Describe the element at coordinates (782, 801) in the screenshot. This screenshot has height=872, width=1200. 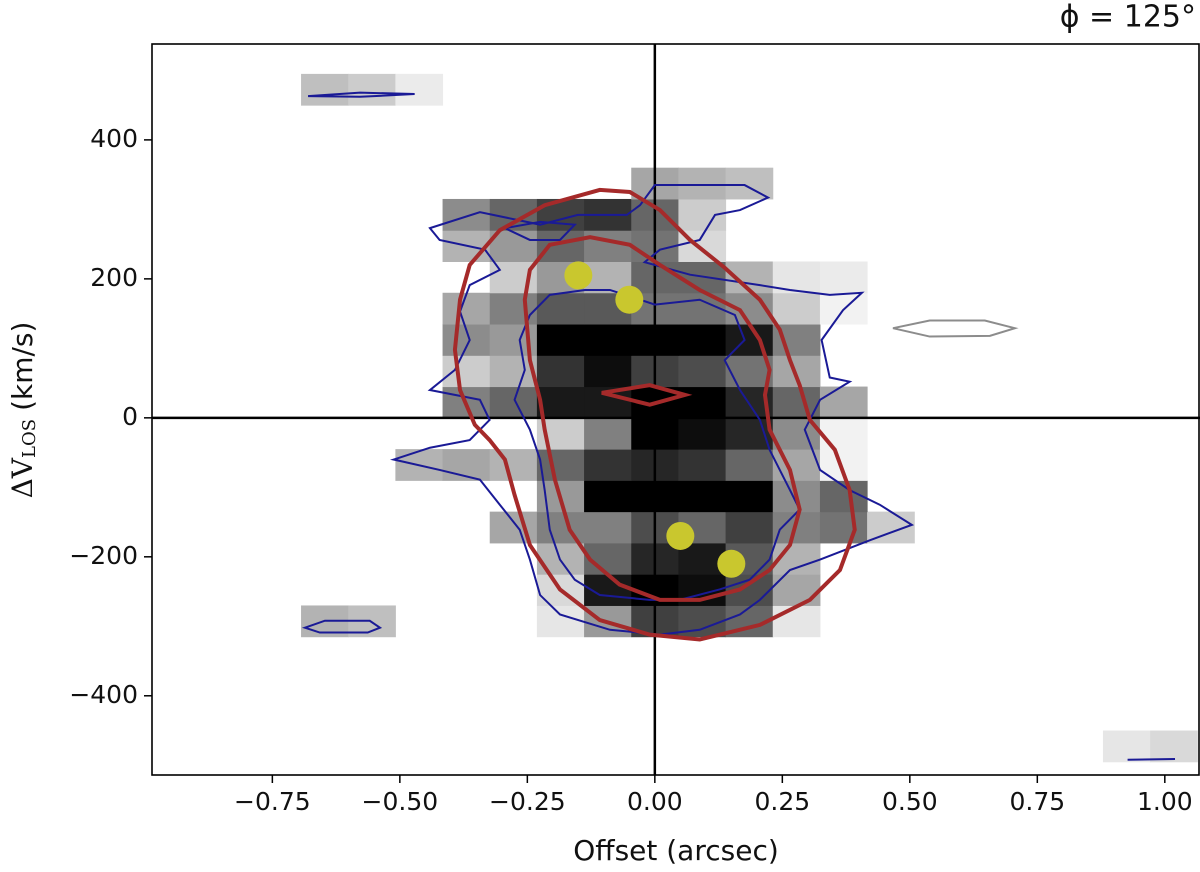
I see `x-tick-label: 0.25` at that location.